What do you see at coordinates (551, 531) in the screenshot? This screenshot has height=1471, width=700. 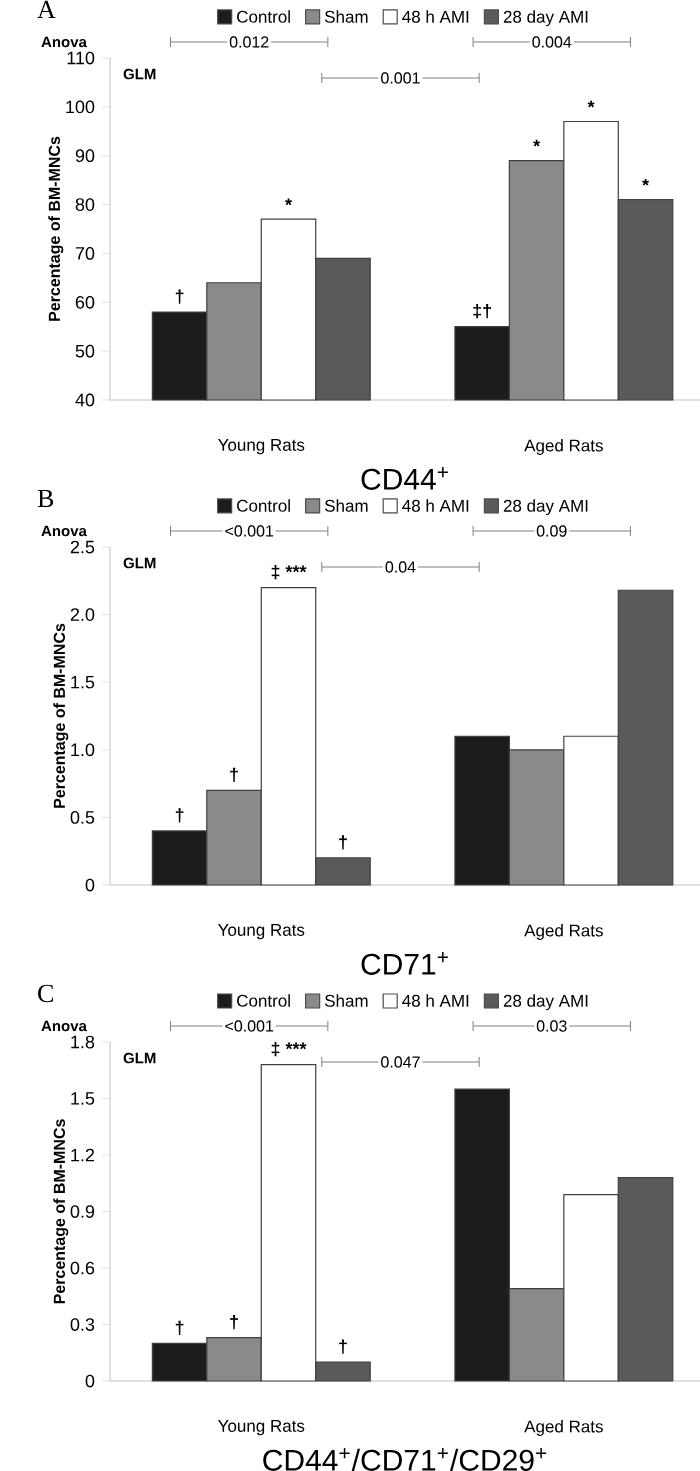 I see `text: 0.09` at bounding box center [551, 531].